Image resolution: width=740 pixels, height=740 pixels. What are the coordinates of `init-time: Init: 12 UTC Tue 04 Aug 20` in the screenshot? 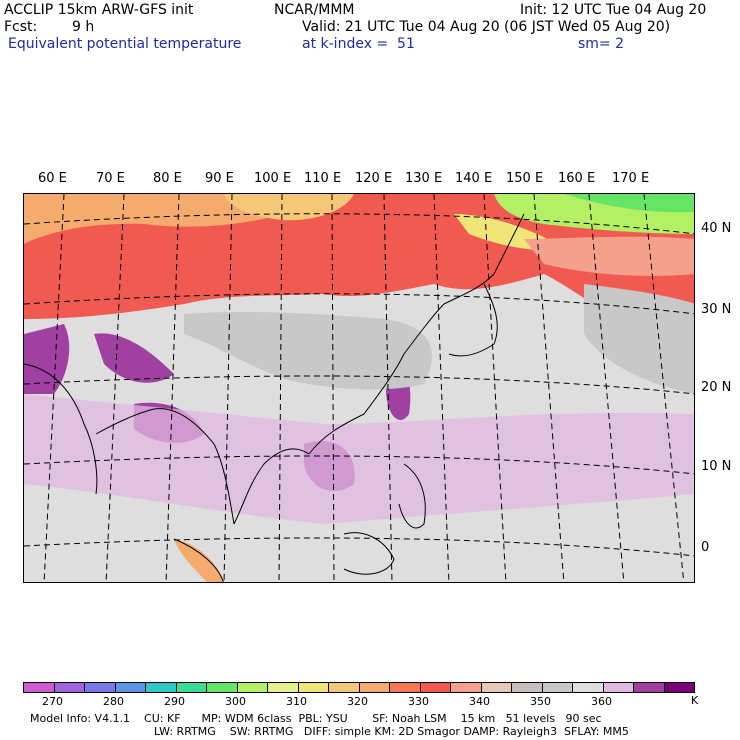 It's located at (613, 10).